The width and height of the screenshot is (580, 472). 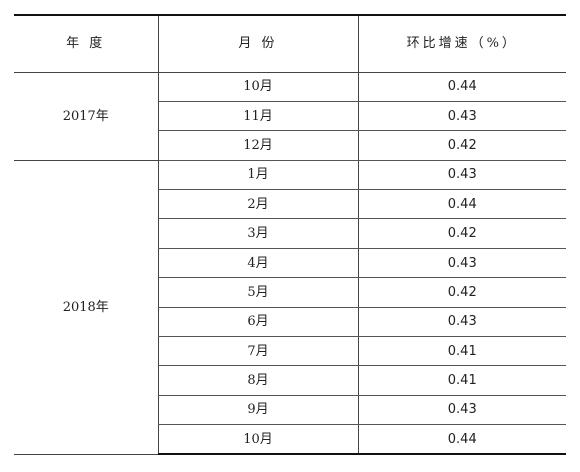 What do you see at coordinates (258, 292) in the screenshot?
I see `month-cell: 5月` at bounding box center [258, 292].